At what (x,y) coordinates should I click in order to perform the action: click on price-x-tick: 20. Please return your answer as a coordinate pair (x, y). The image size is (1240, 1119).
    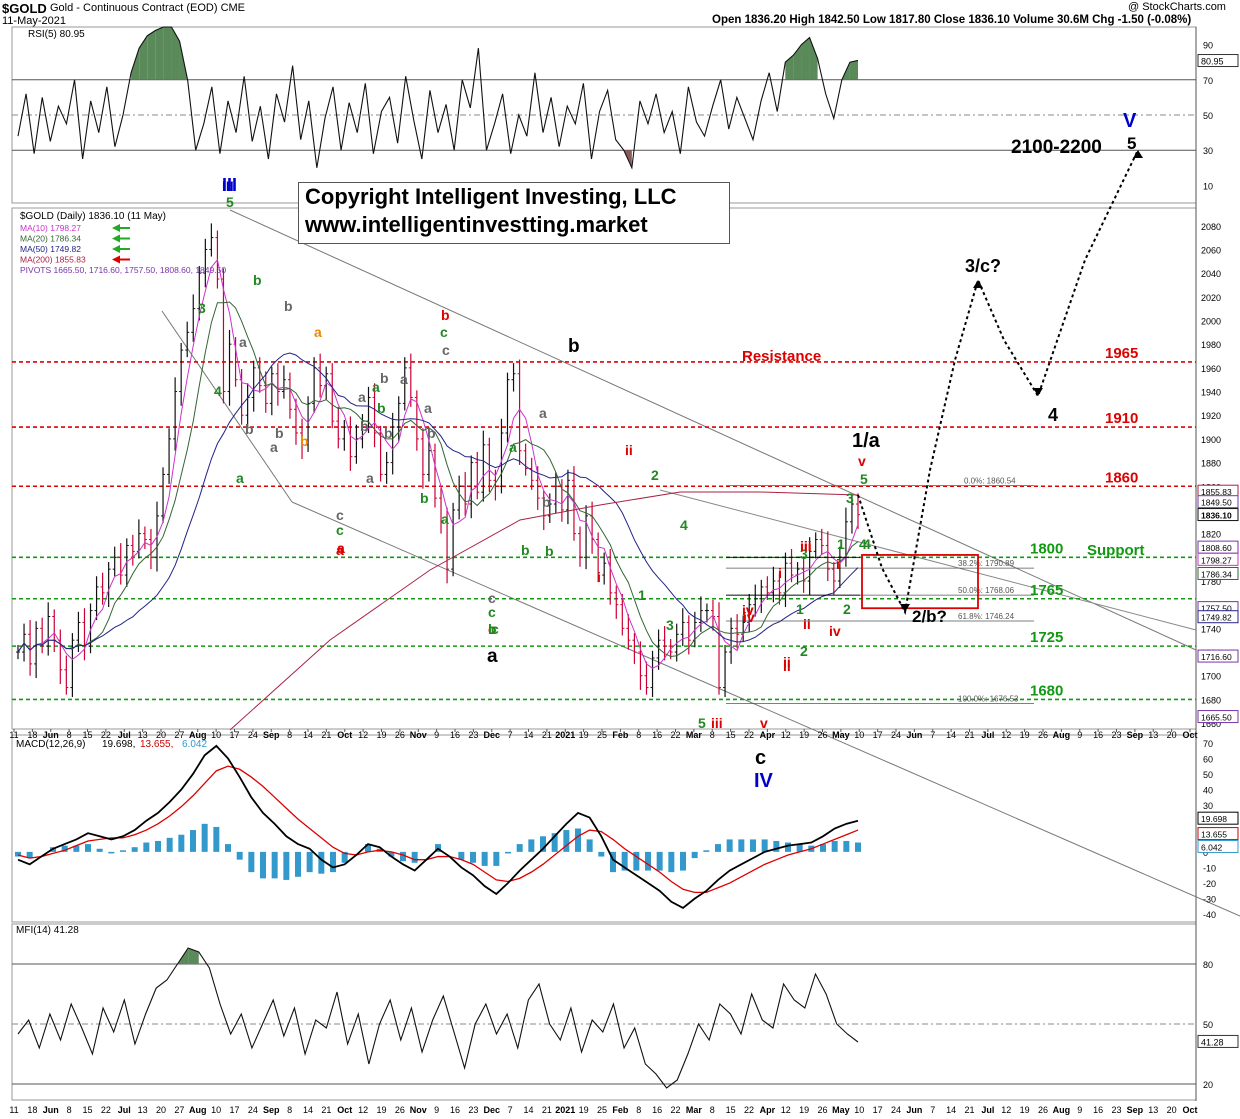
    Looking at the image, I should click on (161, 735).